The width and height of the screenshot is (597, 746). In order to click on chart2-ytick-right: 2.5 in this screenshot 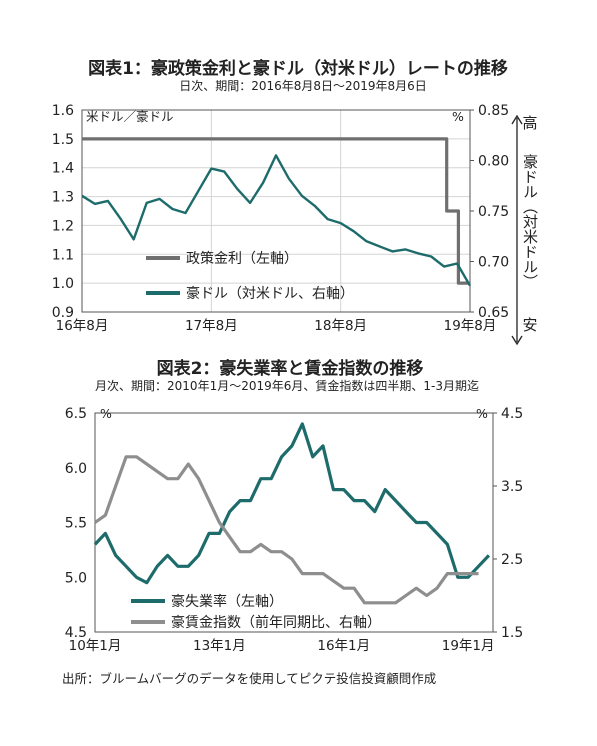, I will do `click(512, 560)`.